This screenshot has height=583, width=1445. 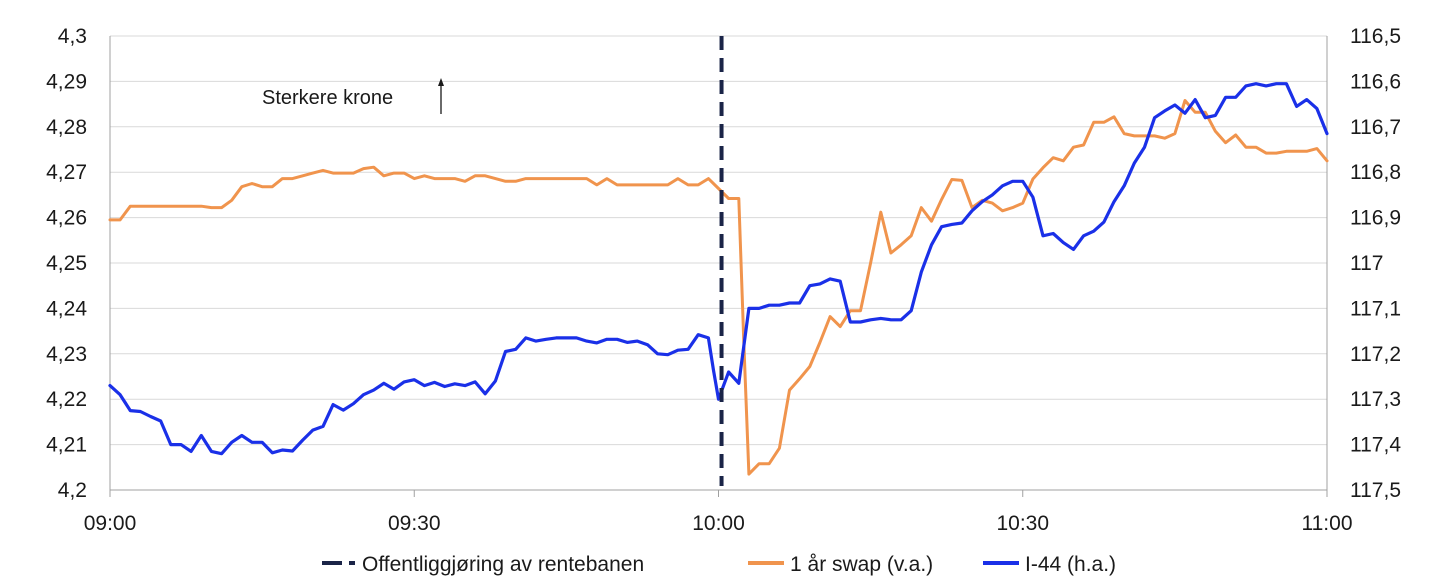 What do you see at coordinates (110, 523) in the screenshot?
I see `x-tick-label: 09:00` at bounding box center [110, 523].